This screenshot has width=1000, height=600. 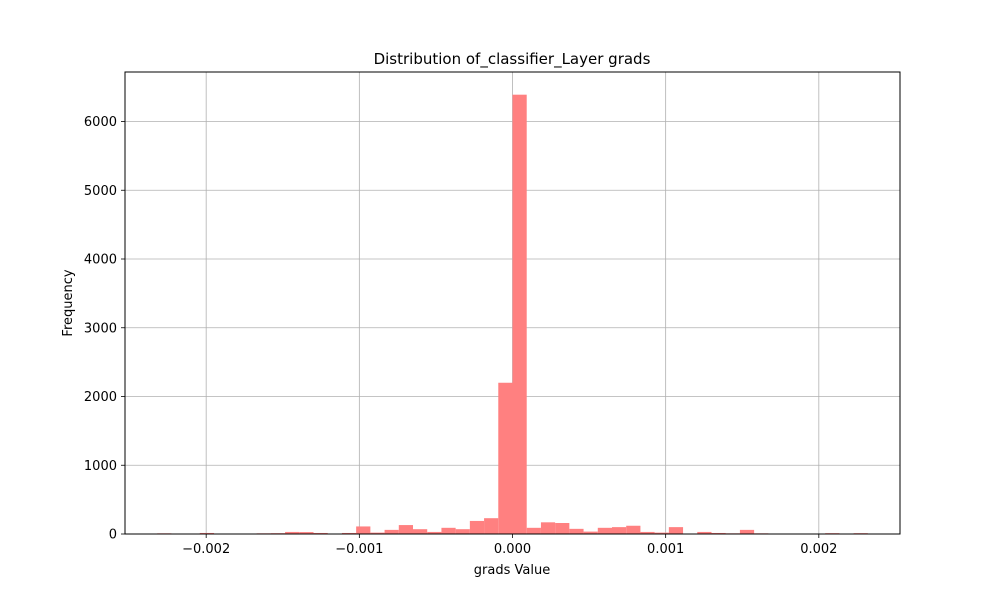 What do you see at coordinates (100, 466) in the screenshot?
I see `y-tick-label: 1000` at bounding box center [100, 466].